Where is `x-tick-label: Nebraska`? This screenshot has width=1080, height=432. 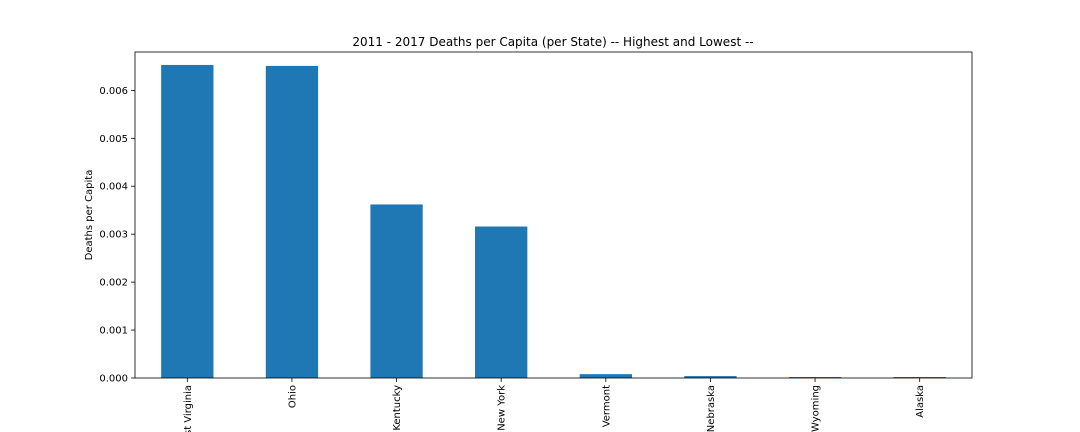 x-tick-label: Nebraska is located at coordinates (711, 408).